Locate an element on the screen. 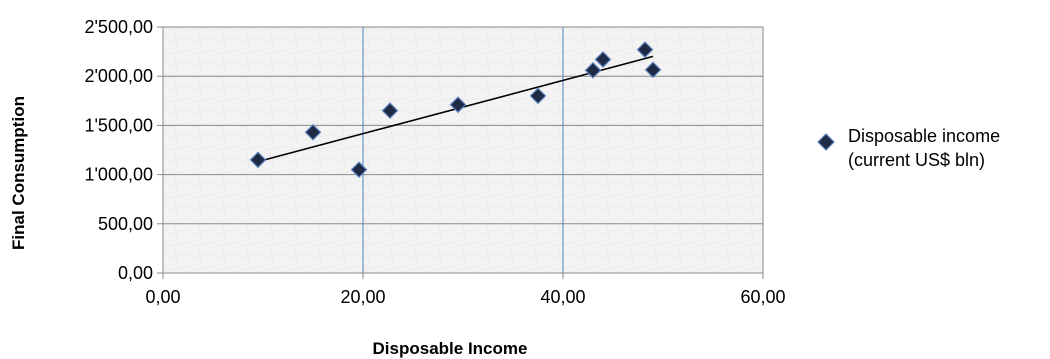 This screenshot has width=1050, height=359. legend-label-line-2: (current US$ bln) is located at coordinates (916, 160).